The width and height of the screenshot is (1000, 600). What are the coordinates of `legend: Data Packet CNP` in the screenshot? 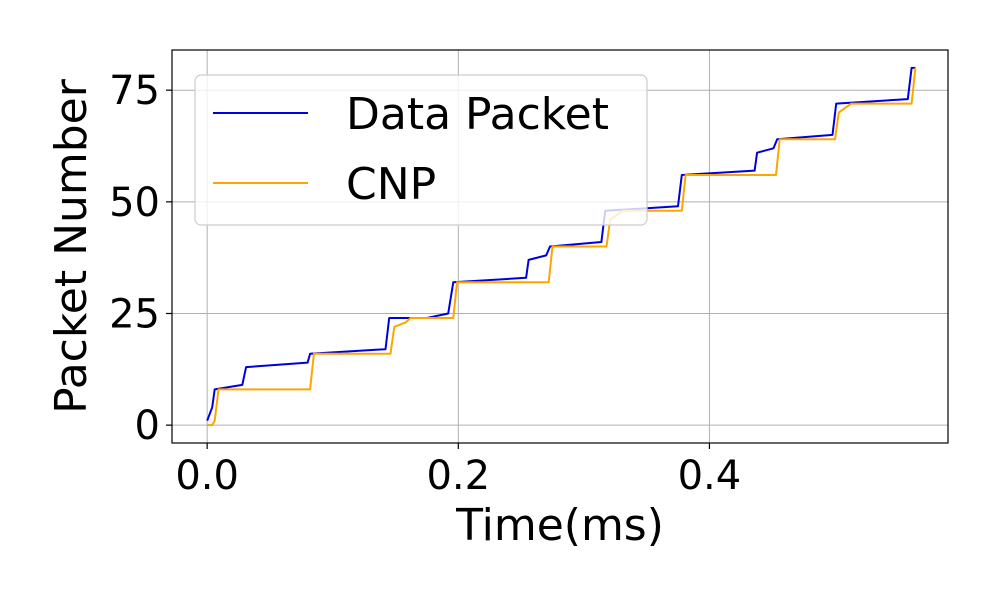 It's located at (421, 150).